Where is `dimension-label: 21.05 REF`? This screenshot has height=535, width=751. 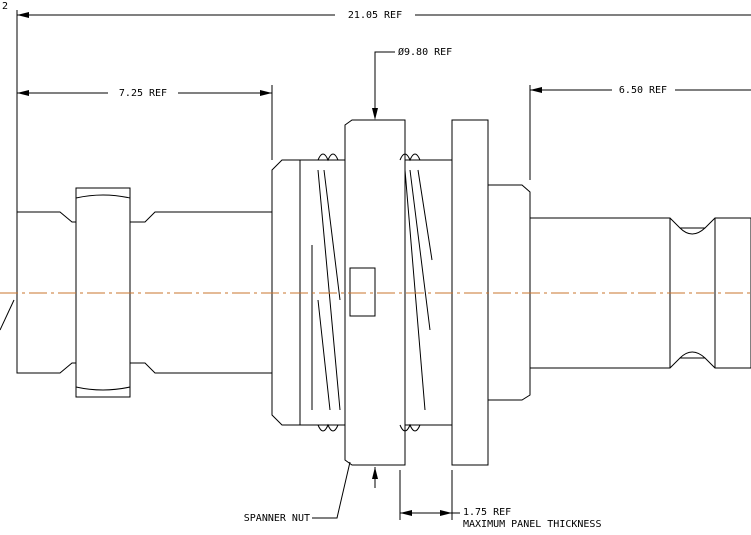
dimension-label: 21.05 REF is located at coordinates (375, 15).